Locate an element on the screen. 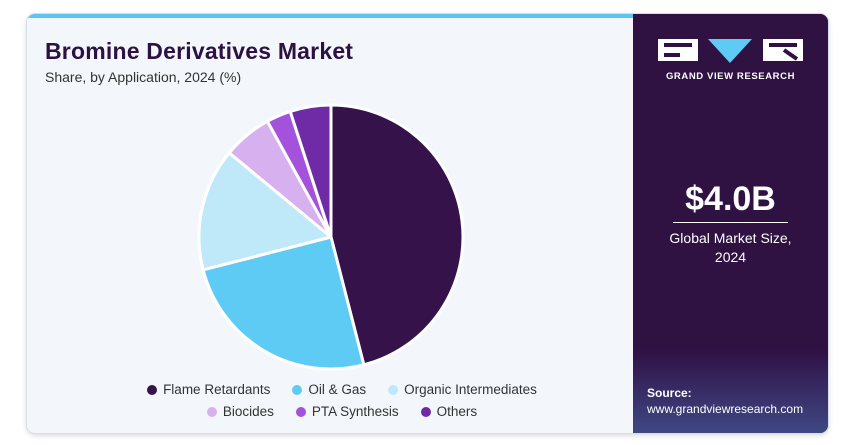 The height and width of the screenshot is (445, 865). source-link: www.grandviewresearch.com is located at coordinates (725, 409).